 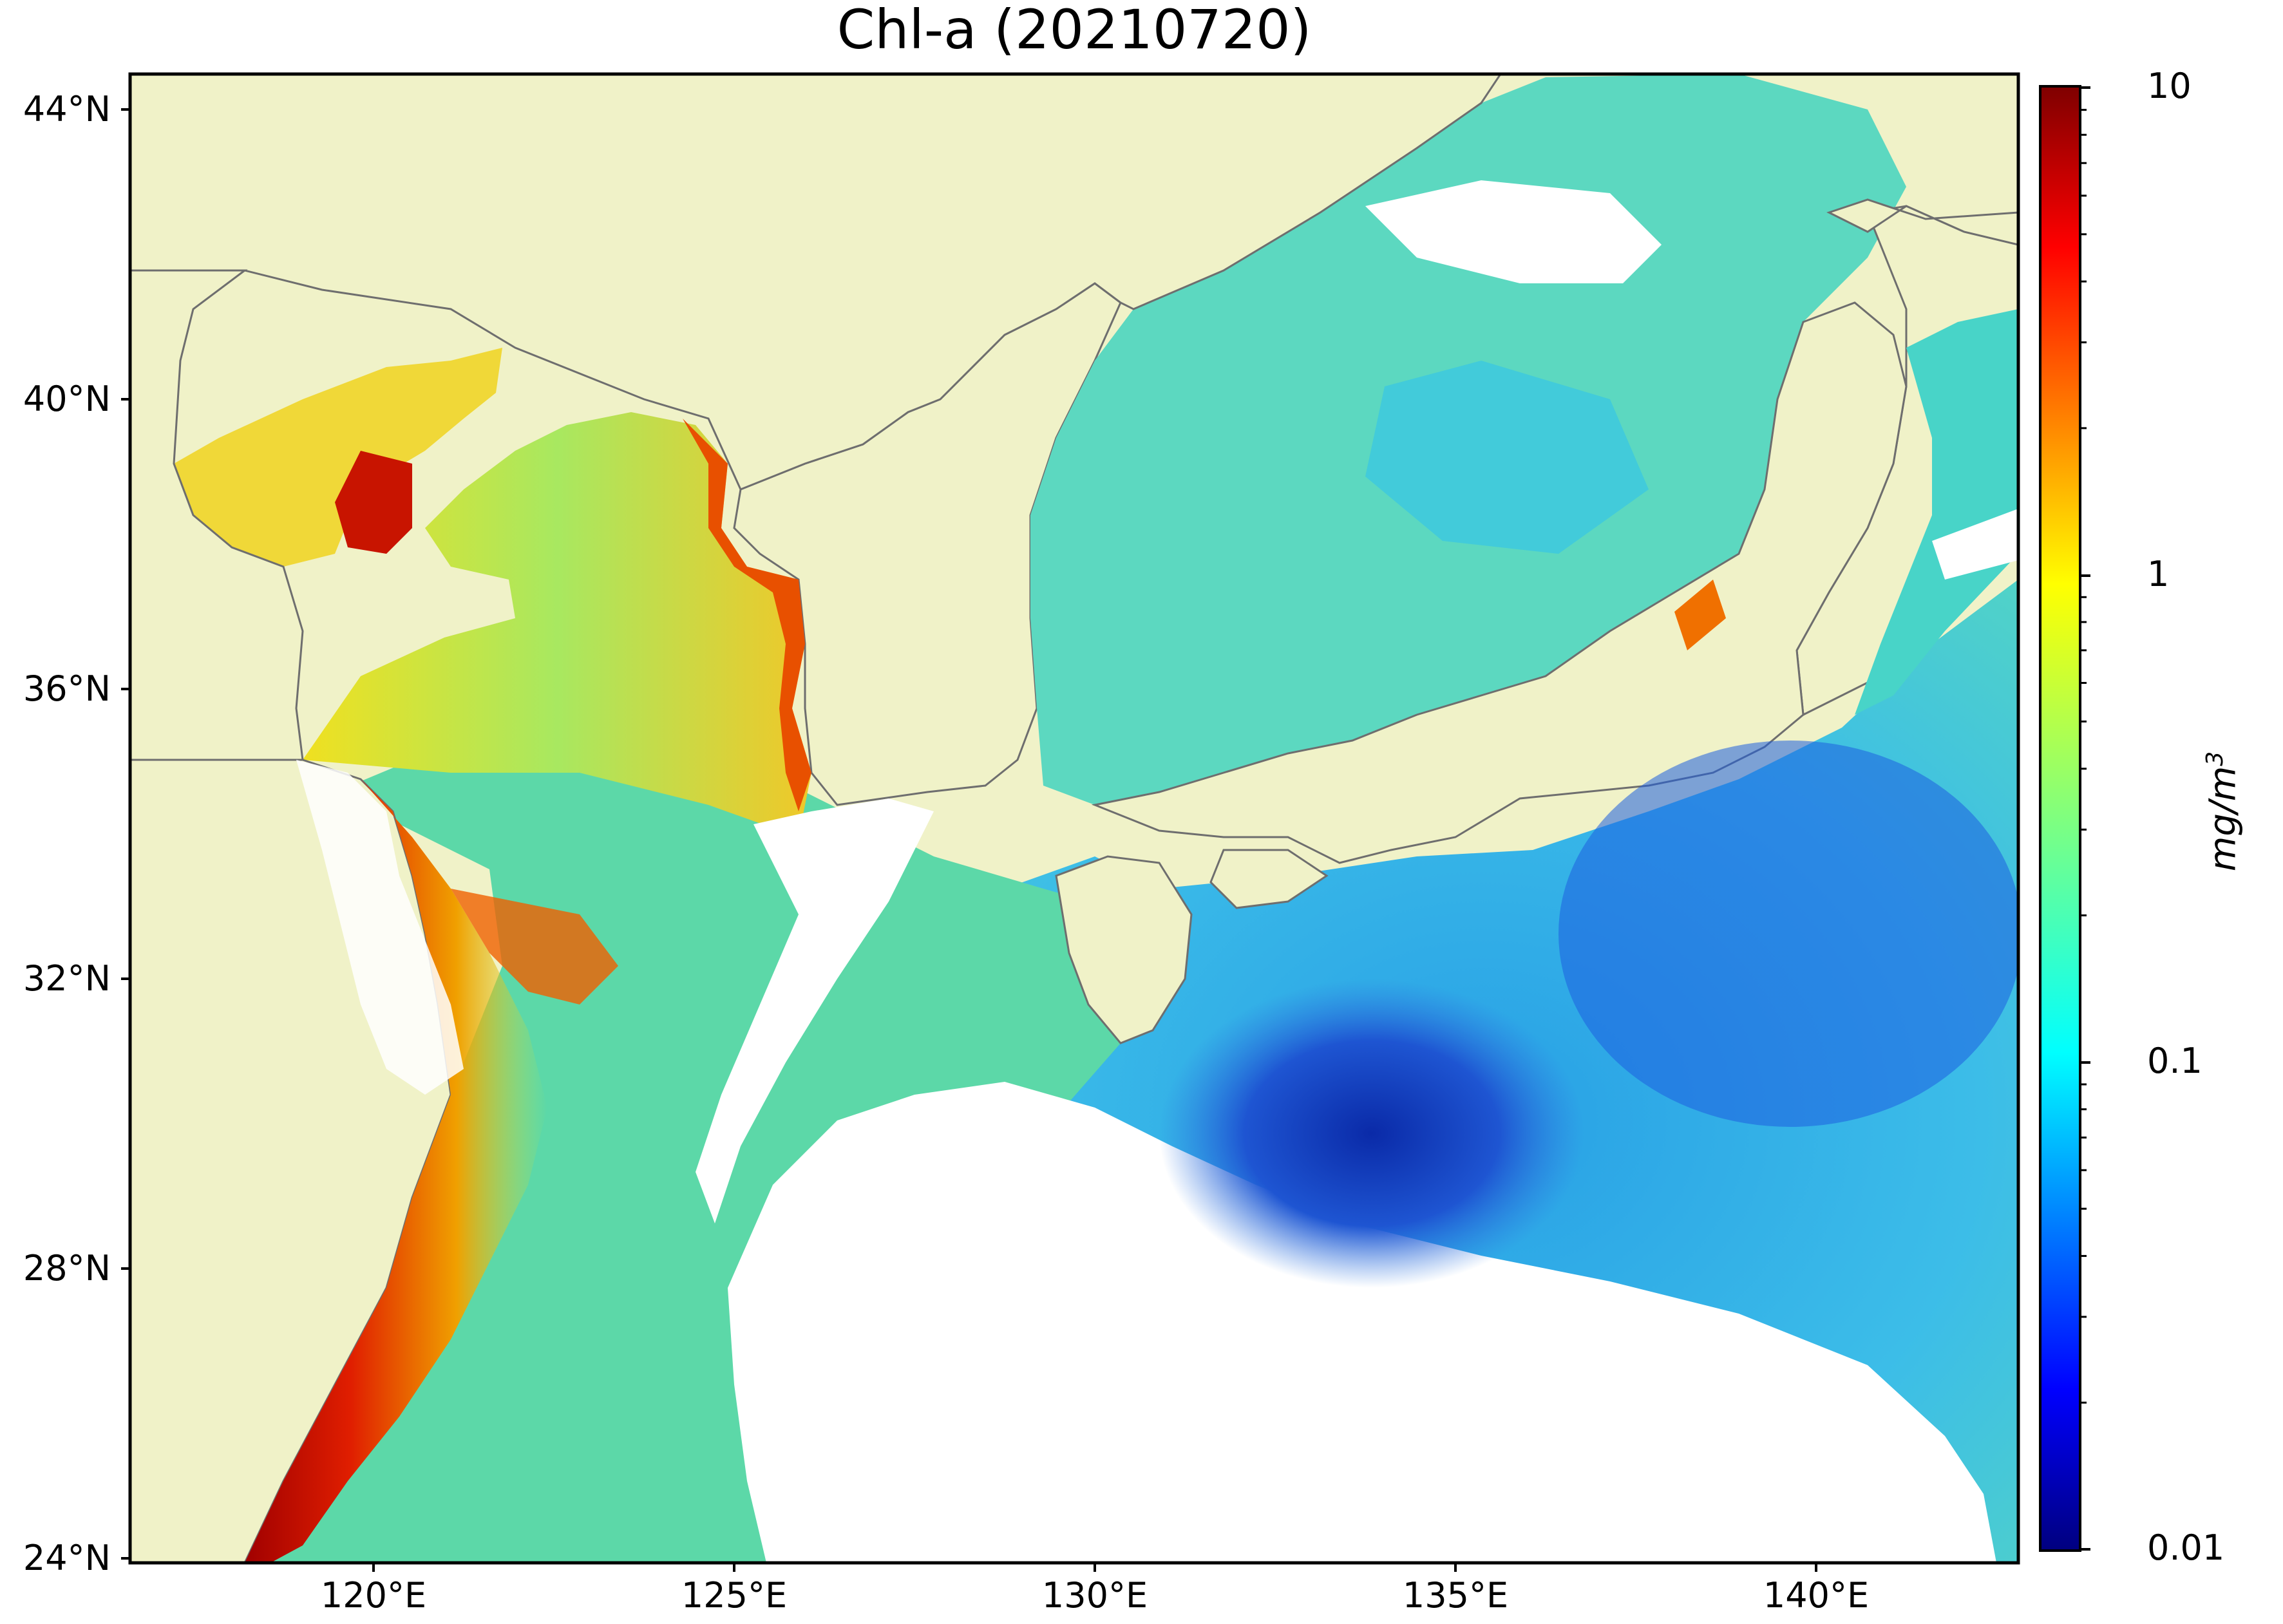 What do you see at coordinates (1700, 615) in the screenshot?
I see `toyama-bloom` at bounding box center [1700, 615].